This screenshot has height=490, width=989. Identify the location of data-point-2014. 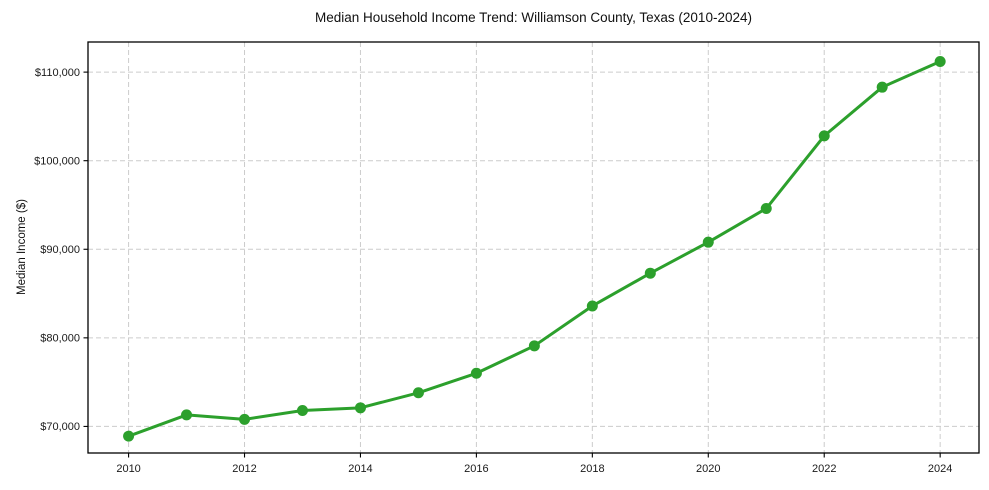
(360, 408).